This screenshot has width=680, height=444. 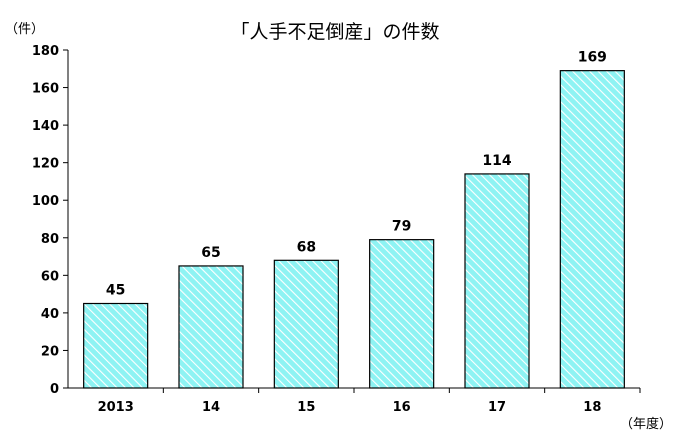 I want to click on y-tick-label: 120, so click(x=45, y=164).